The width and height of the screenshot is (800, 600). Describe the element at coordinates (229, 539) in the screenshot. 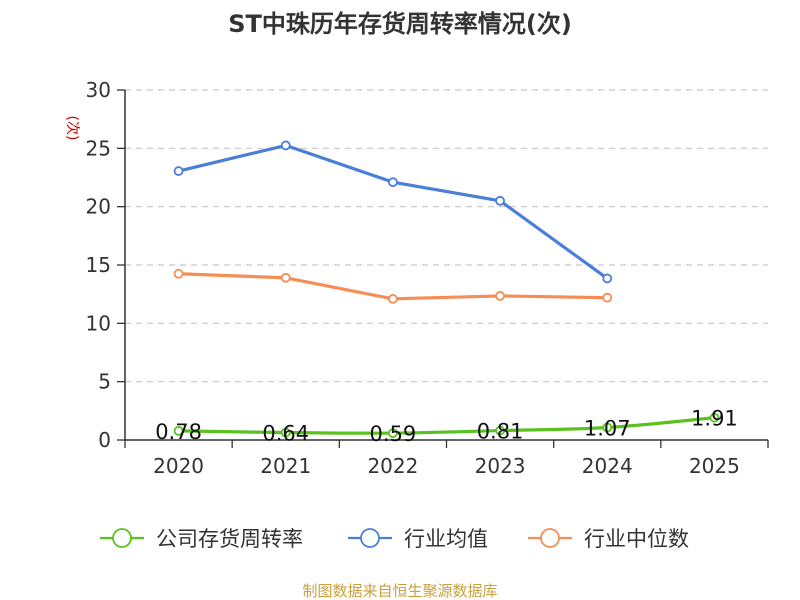

I see `legend-label: 公司存货周转率` at that location.